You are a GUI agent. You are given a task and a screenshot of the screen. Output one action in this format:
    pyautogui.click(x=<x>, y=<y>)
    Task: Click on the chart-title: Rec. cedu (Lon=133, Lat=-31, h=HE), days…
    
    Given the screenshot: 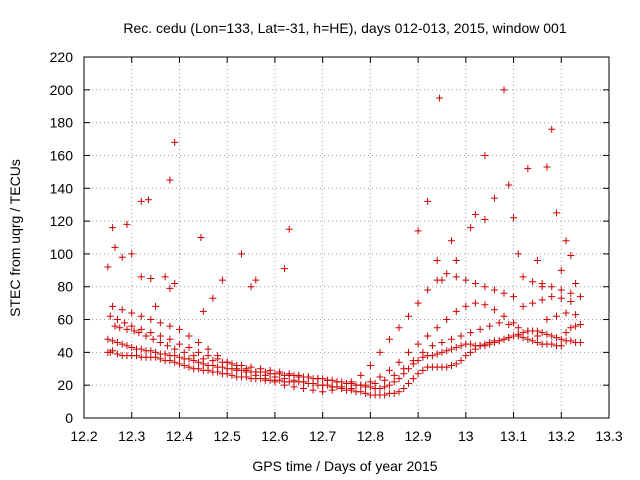 What is the action you would take?
    pyautogui.click(x=344, y=28)
    